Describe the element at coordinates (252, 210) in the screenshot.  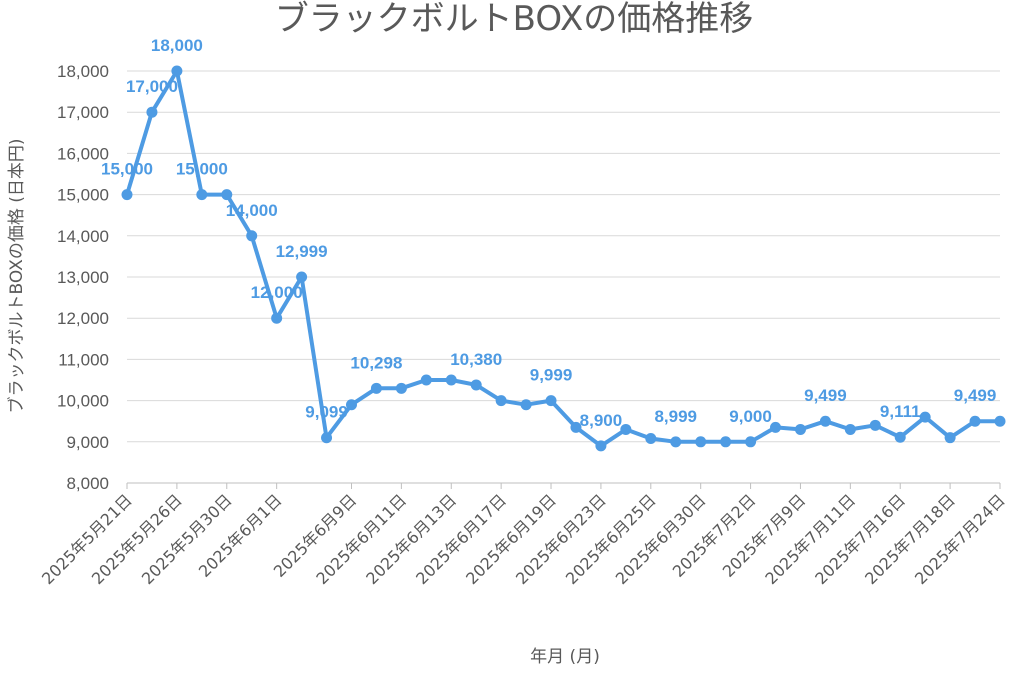
I see `data-label: 14,000` at that location.